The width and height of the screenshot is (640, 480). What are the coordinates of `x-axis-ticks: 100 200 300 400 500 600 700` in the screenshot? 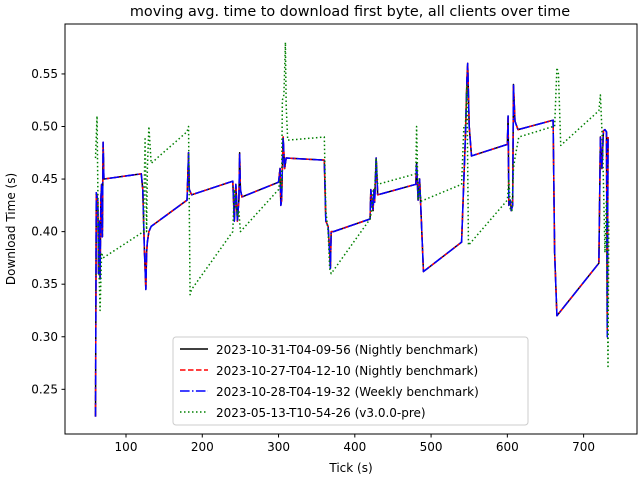 It's located at (355, 444).